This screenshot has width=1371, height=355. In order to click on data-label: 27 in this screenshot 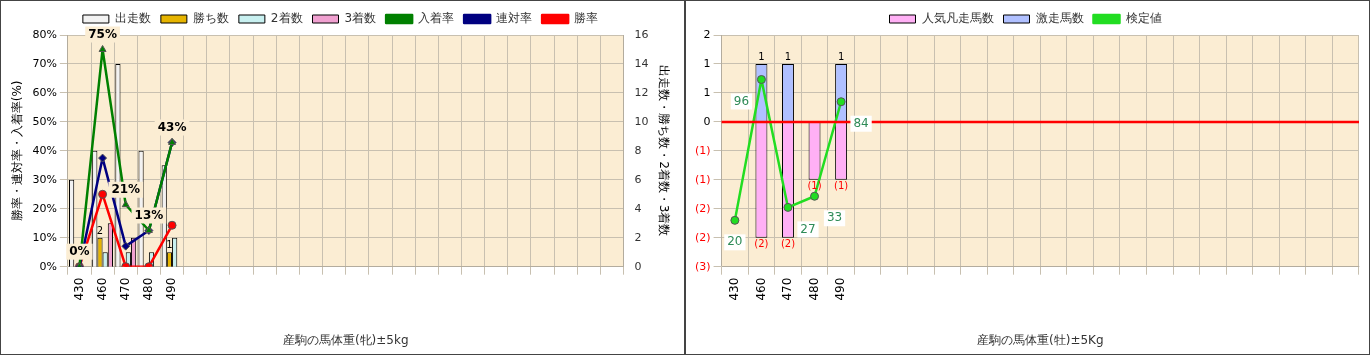, I will do `click(808, 228)`.